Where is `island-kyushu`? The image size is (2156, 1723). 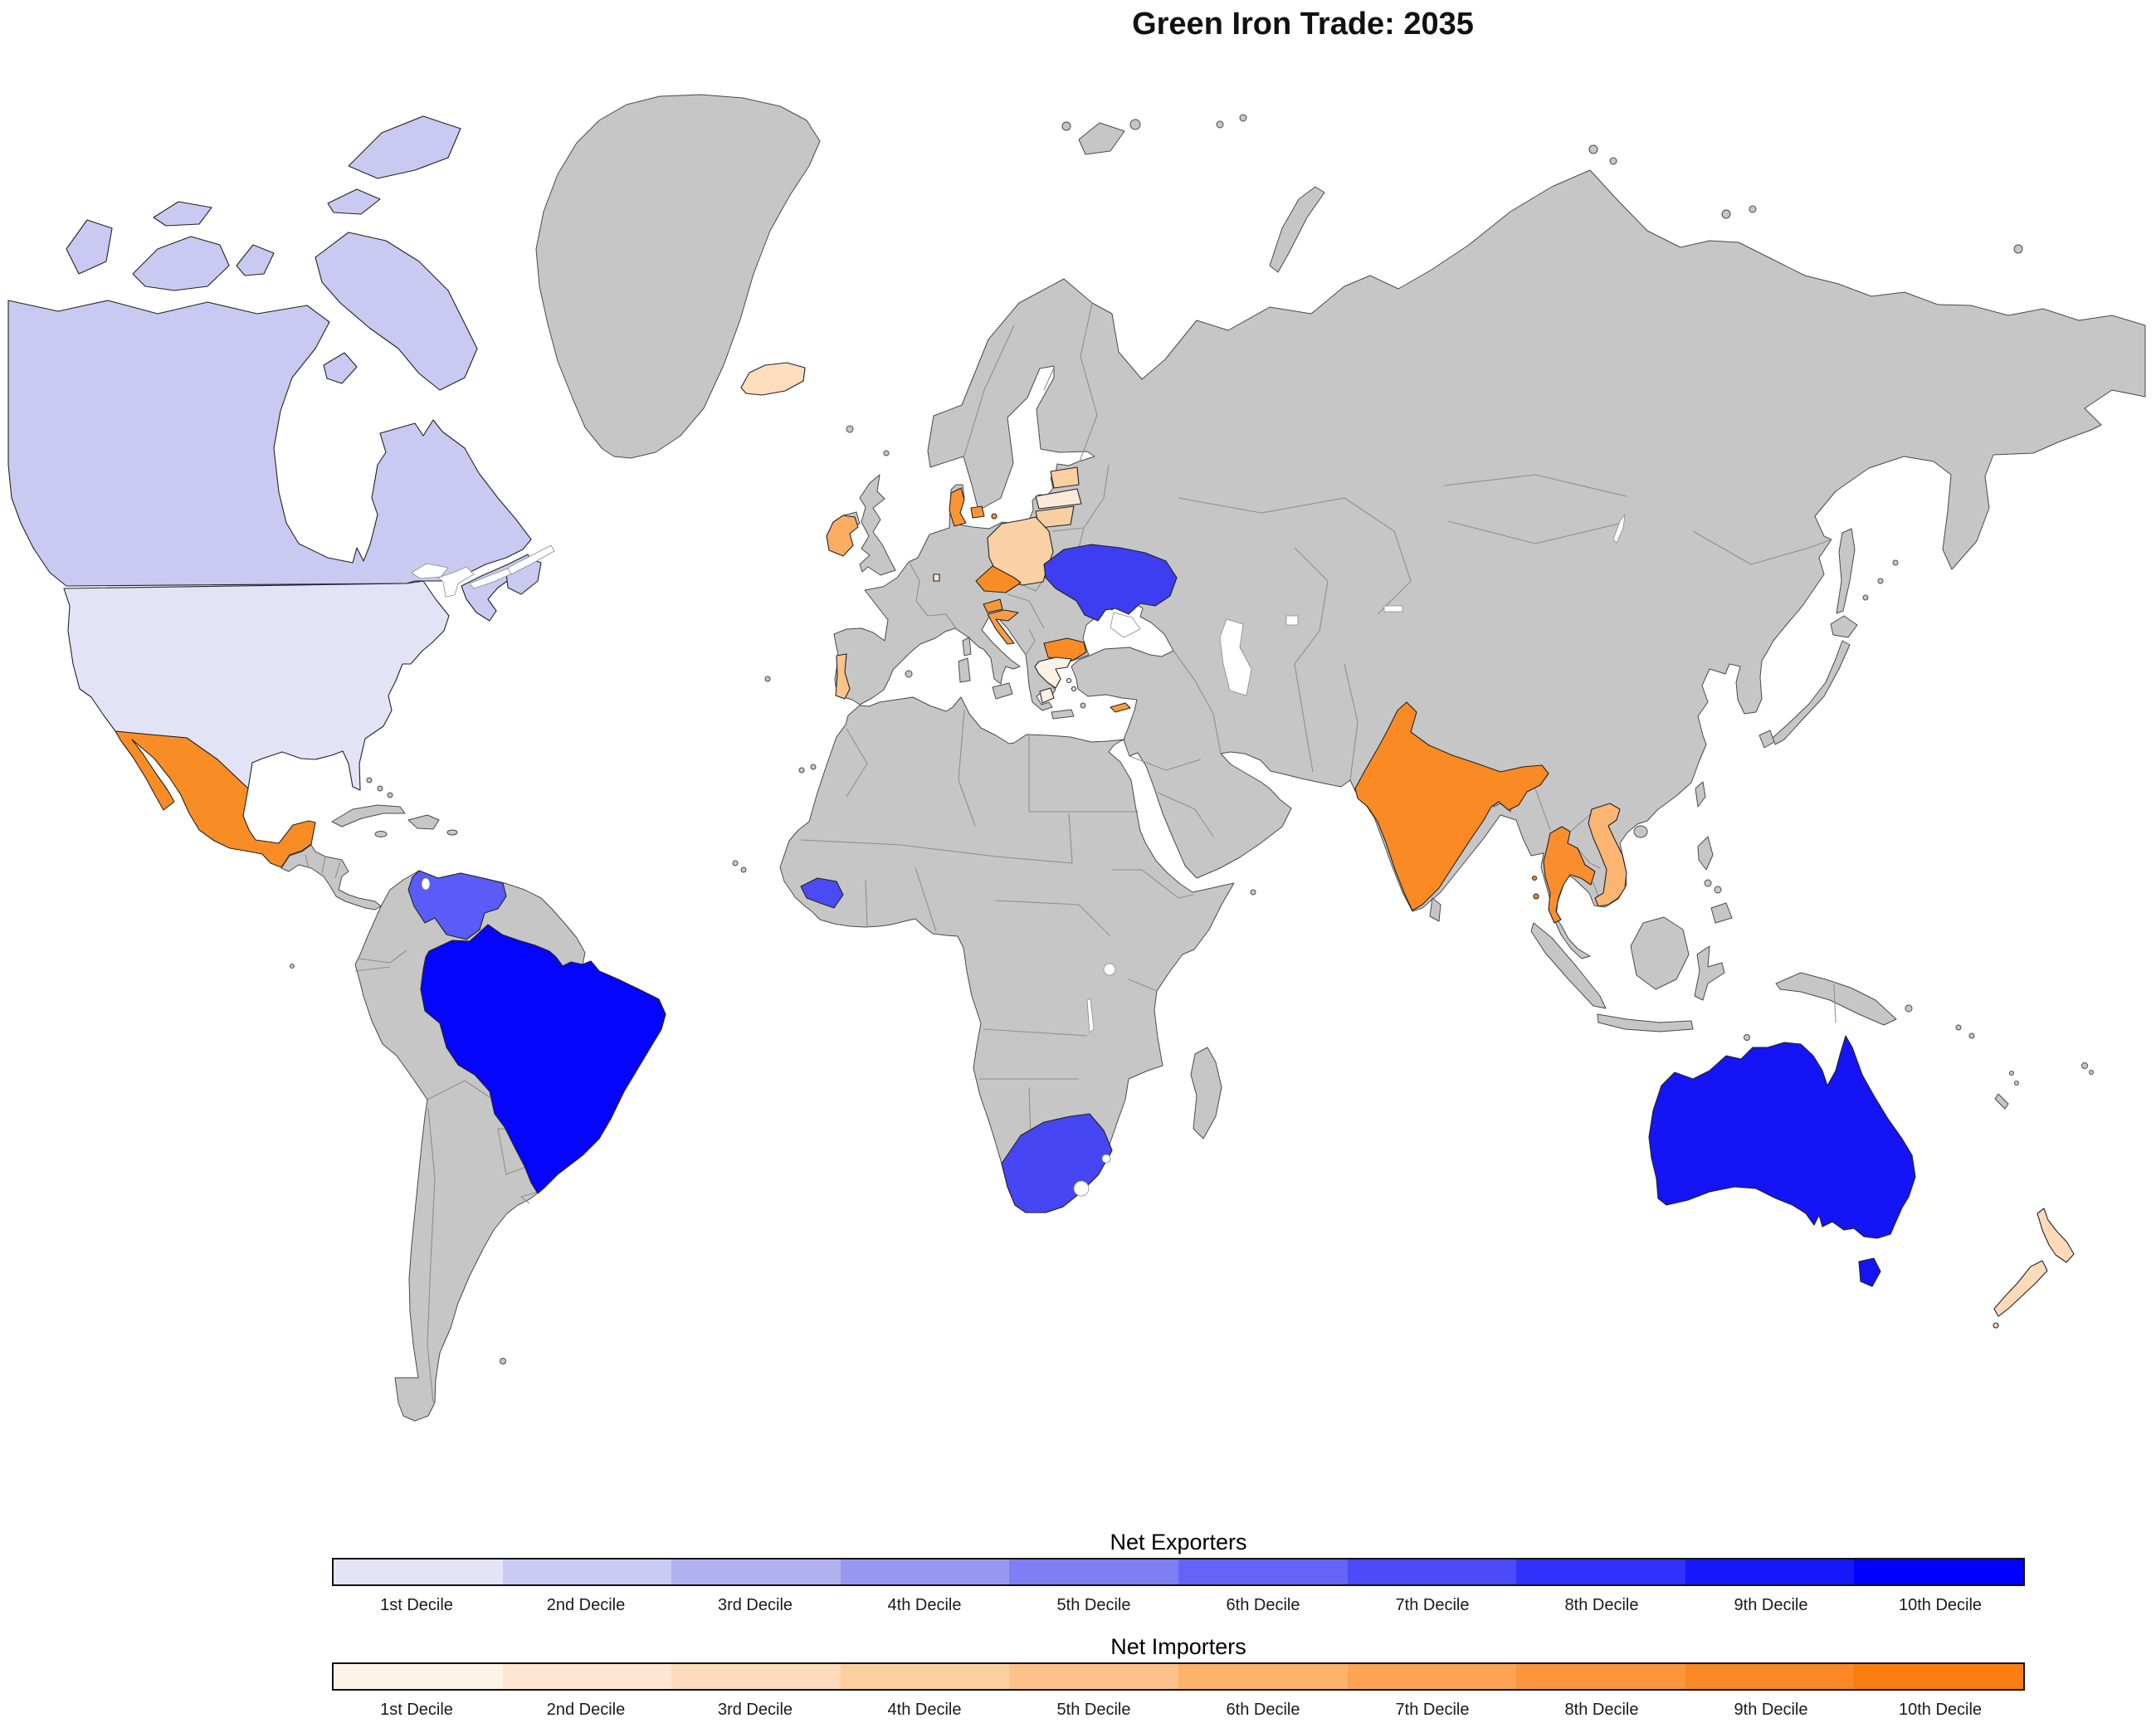
island-kyushu is located at coordinates (1766, 739).